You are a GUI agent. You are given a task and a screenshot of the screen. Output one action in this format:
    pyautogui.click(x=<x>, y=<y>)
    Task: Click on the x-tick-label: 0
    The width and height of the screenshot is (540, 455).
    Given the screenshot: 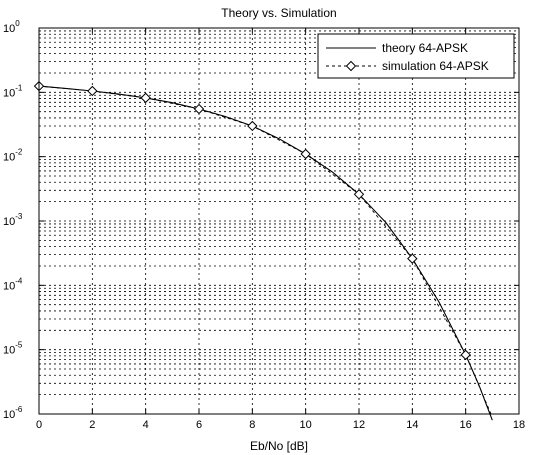 What is the action you would take?
    pyautogui.click(x=39, y=425)
    